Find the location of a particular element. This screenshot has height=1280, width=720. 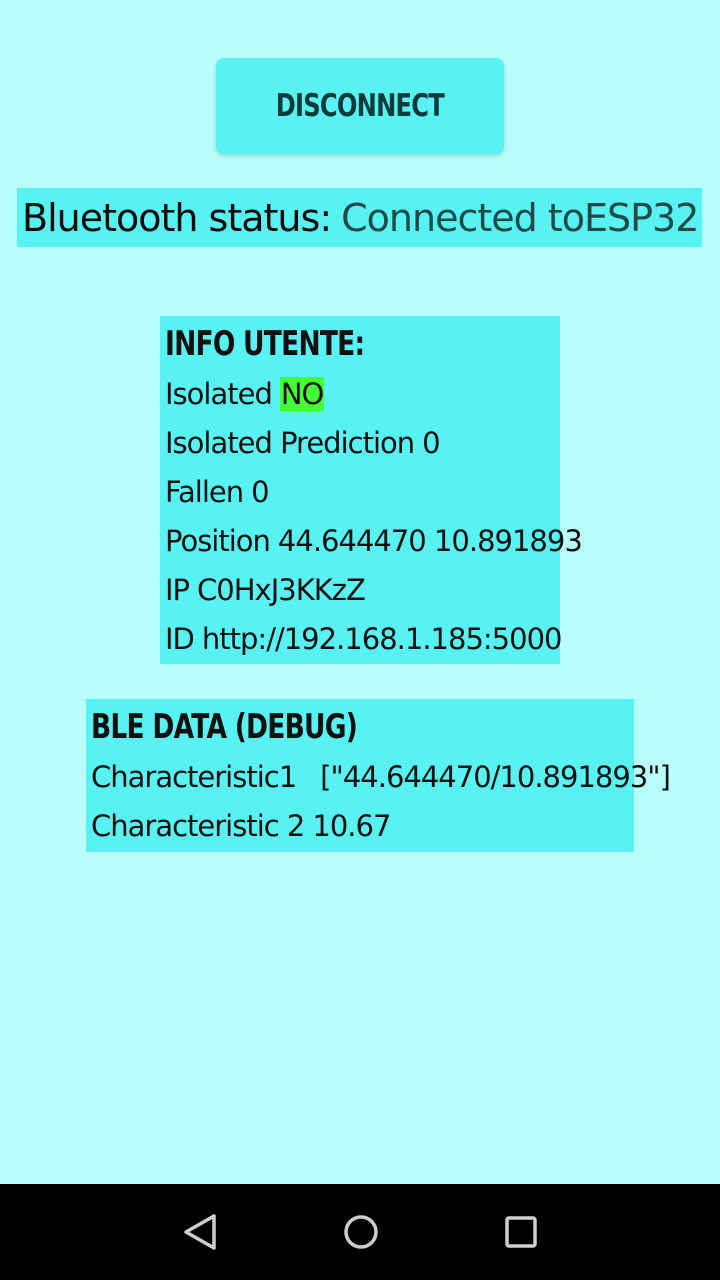

bluetooth-status-value: Connected toESP32 is located at coordinates (520, 217).